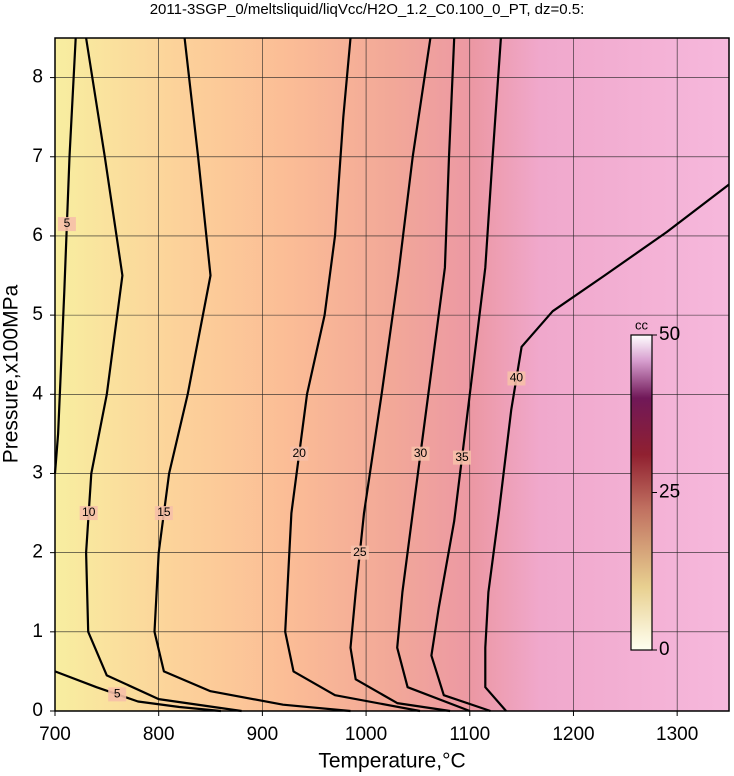 The image size is (734, 776). What do you see at coordinates (642, 324) in the screenshot?
I see `colorbar-label: cc` at bounding box center [642, 324].